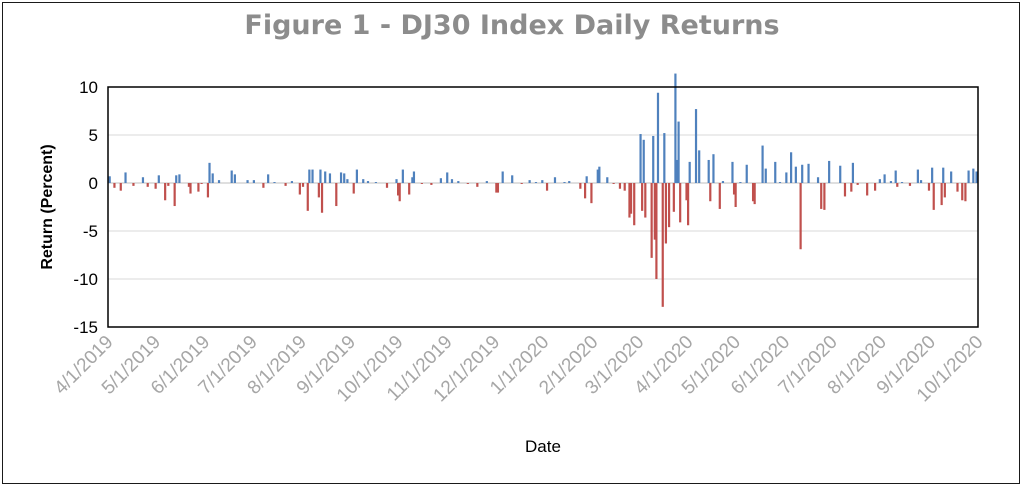 The image size is (1024, 488). I want to click on chart-title: Figure 1 - DJ30 Index Daily Returns, so click(512, 25).